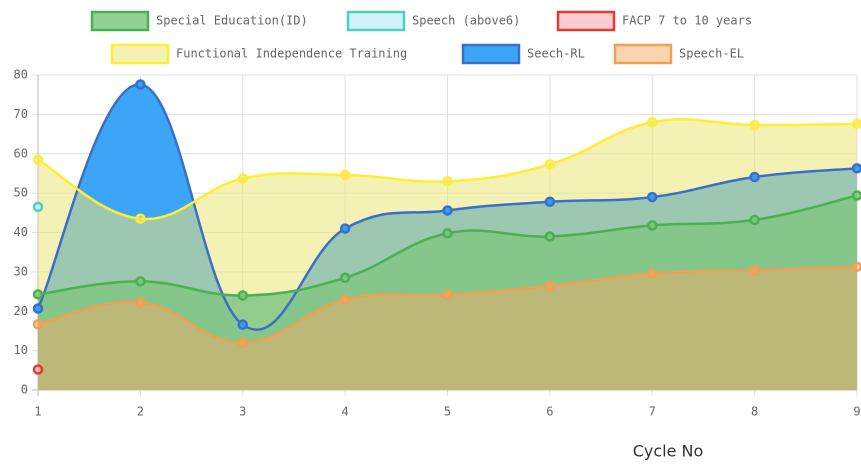 This screenshot has height=467, width=861. Describe the element at coordinates (345, 412) in the screenshot. I see `x-tick-label: 4` at that location.